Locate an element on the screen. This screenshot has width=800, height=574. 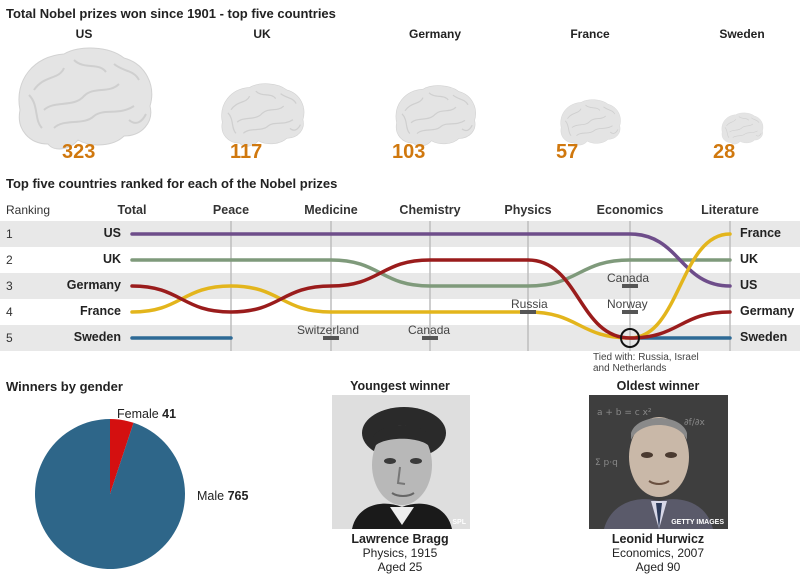
column-header: Peace is located at coordinates (231, 210).